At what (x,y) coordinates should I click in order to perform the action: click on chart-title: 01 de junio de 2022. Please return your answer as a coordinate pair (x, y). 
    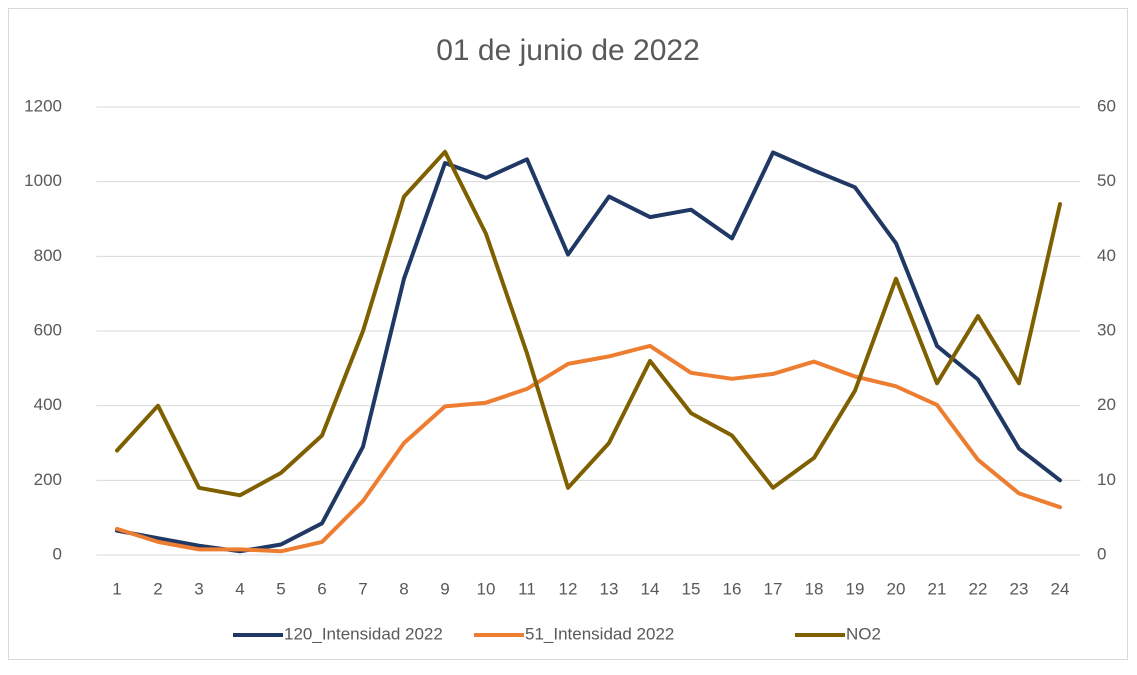
    Looking at the image, I should click on (568, 50).